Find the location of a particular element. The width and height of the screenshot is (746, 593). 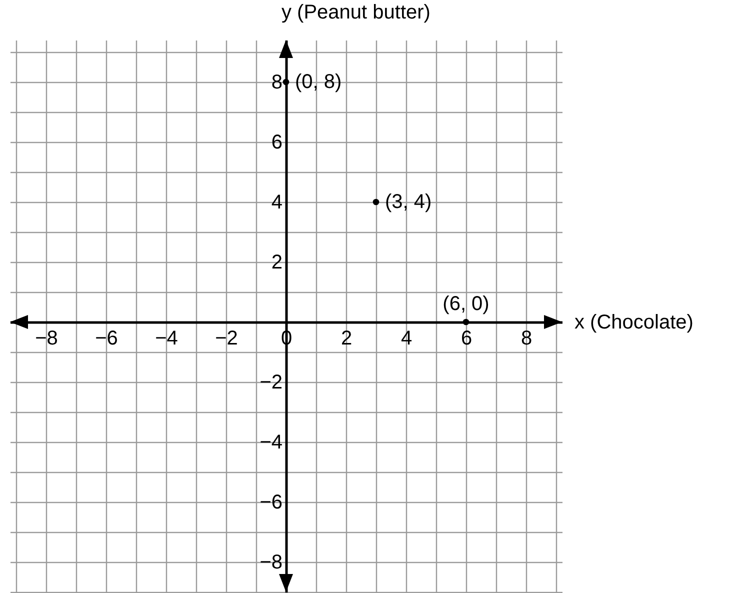

y-tick-label: 4 is located at coordinates (276, 203).